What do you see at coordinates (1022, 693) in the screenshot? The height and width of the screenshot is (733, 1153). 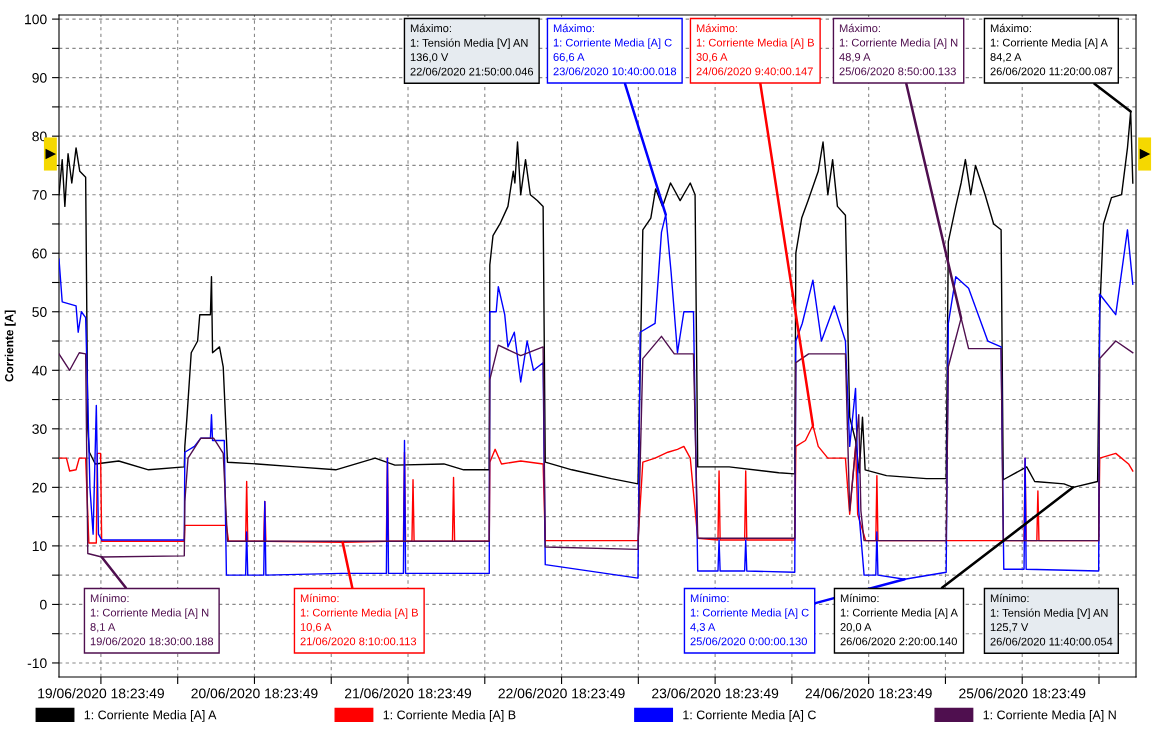 I see `x-tick-label: 25/06/2020 18:23:49` at bounding box center [1022, 693].